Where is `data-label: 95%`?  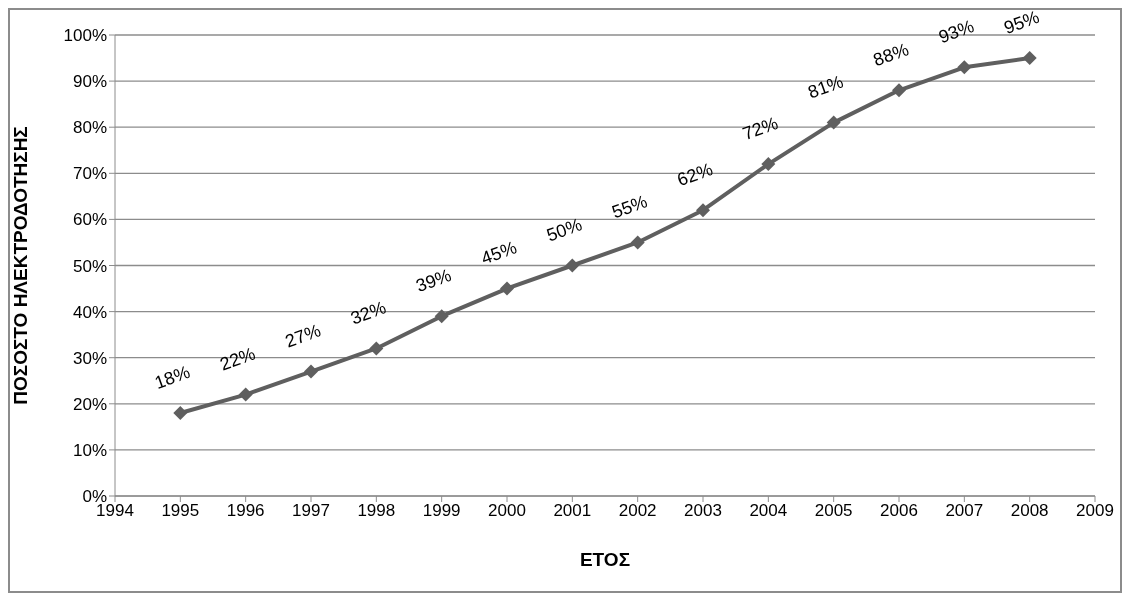 data-label: 95% is located at coordinates (1021, 22).